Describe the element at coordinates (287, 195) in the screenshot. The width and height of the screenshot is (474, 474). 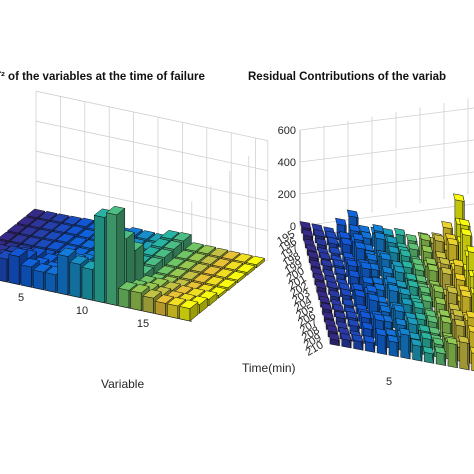
I see `z-tick-label: 200` at that location.